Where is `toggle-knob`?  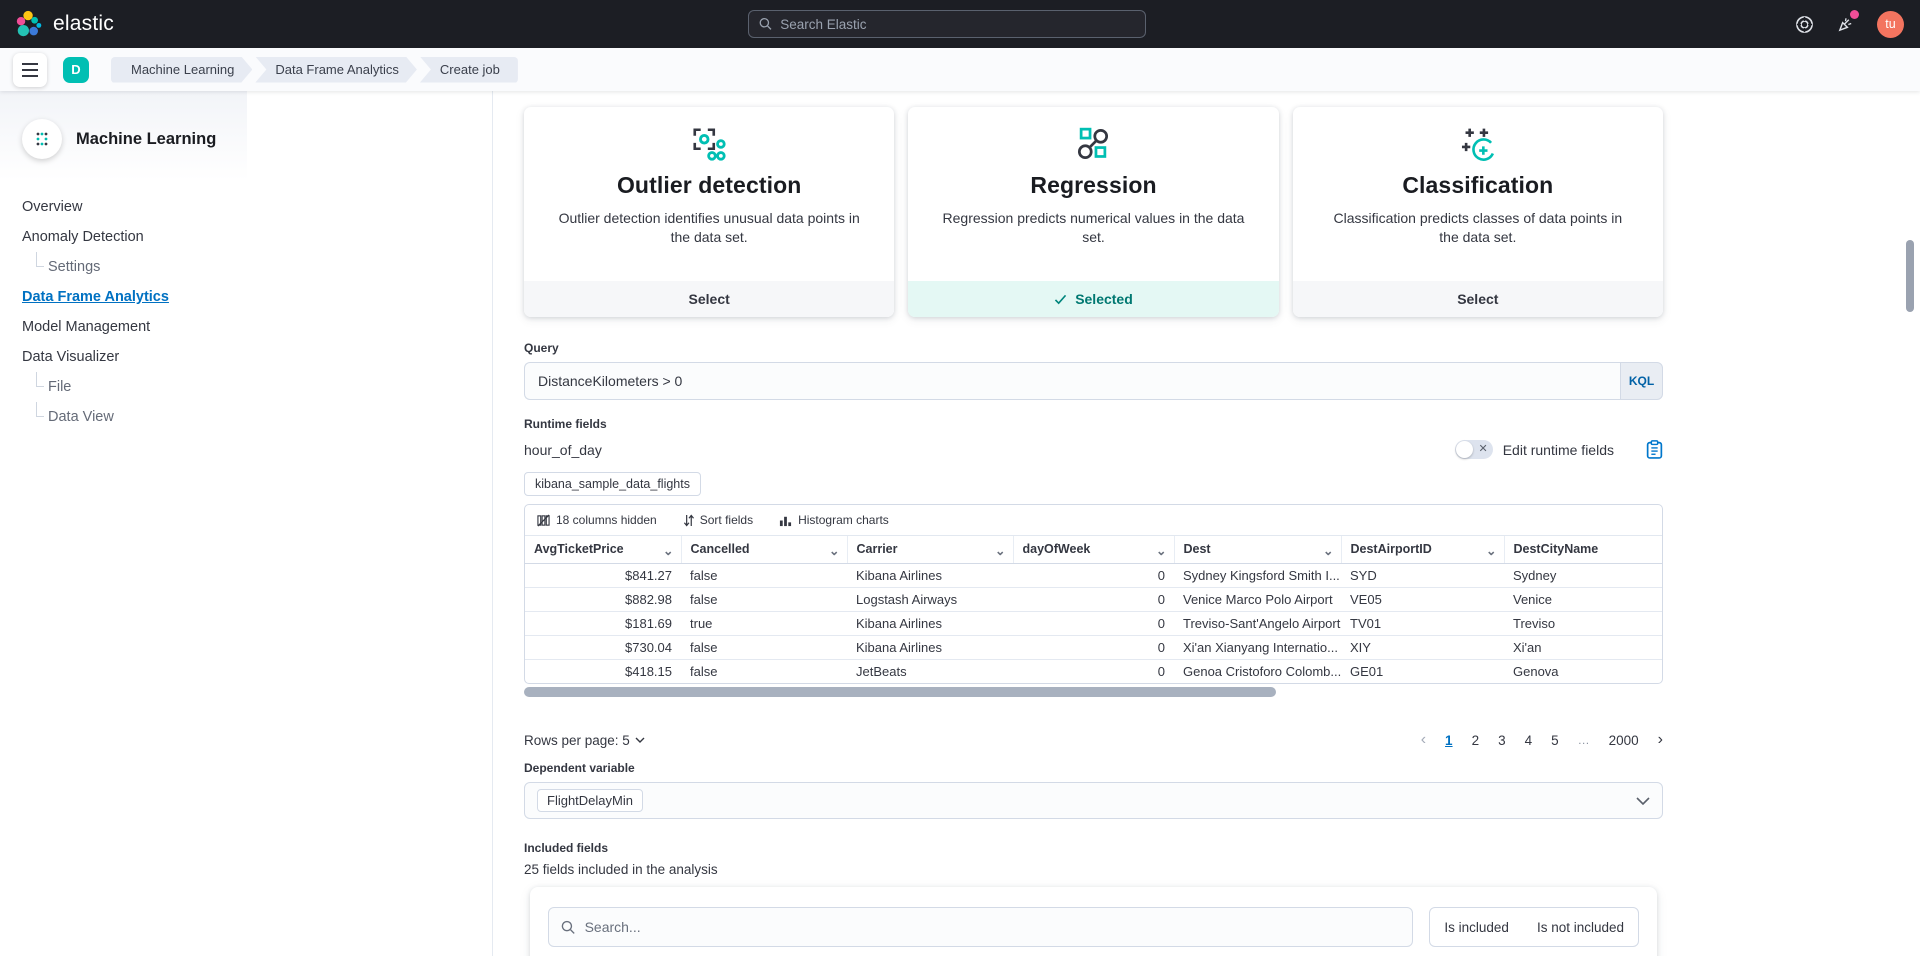 toggle-knob is located at coordinates (1464, 449).